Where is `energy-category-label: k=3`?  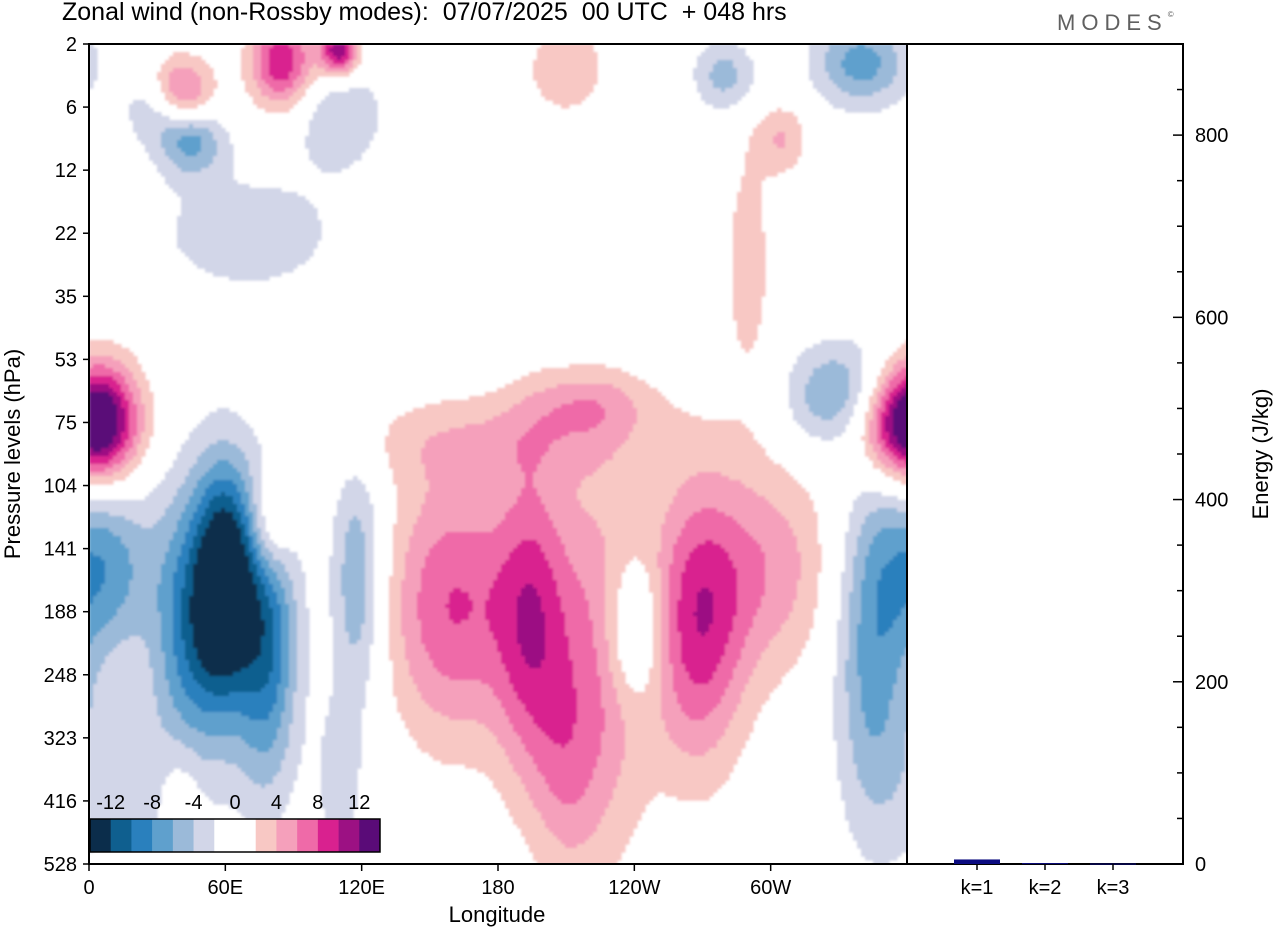 energy-category-label: k=3 is located at coordinates (1113, 888).